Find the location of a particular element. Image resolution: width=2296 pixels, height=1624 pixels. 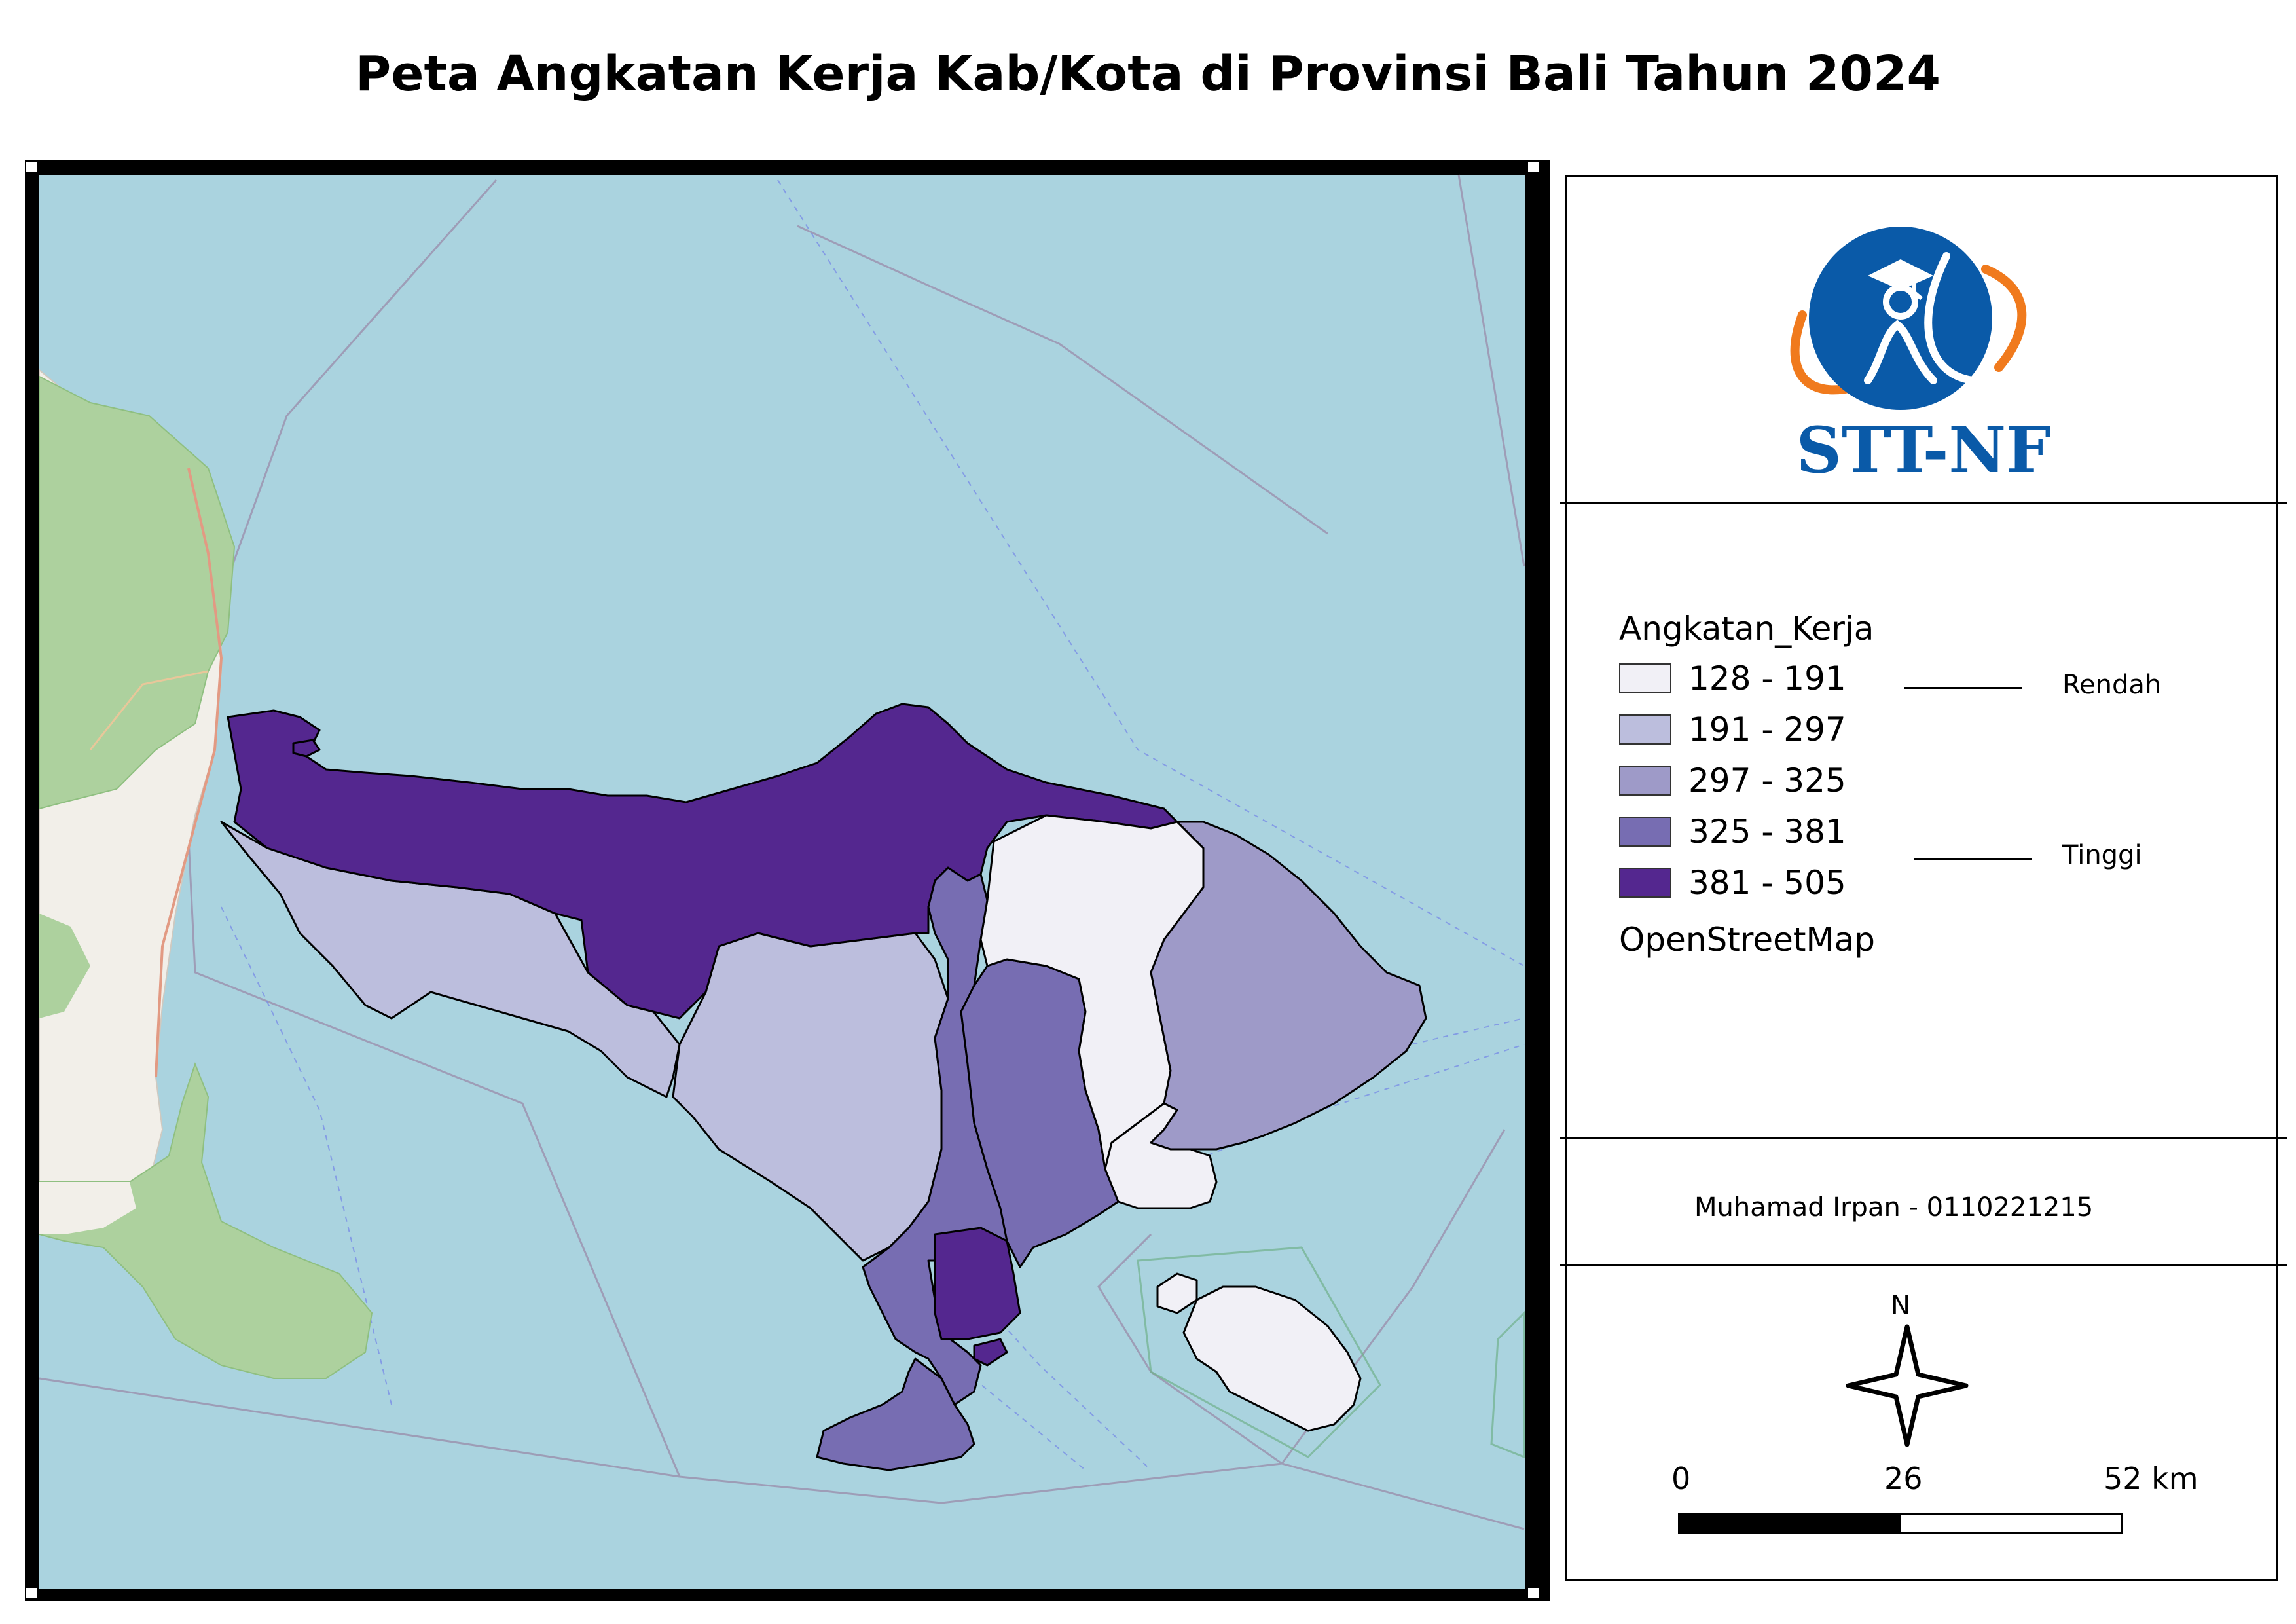

legend-item: 325 - 381 is located at coordinates (1732, 832).